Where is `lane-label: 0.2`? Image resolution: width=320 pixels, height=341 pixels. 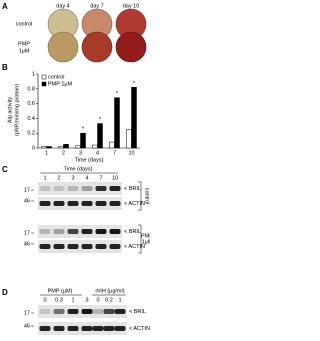
lane-label: 0.2 is located at coordinates (109, 300).